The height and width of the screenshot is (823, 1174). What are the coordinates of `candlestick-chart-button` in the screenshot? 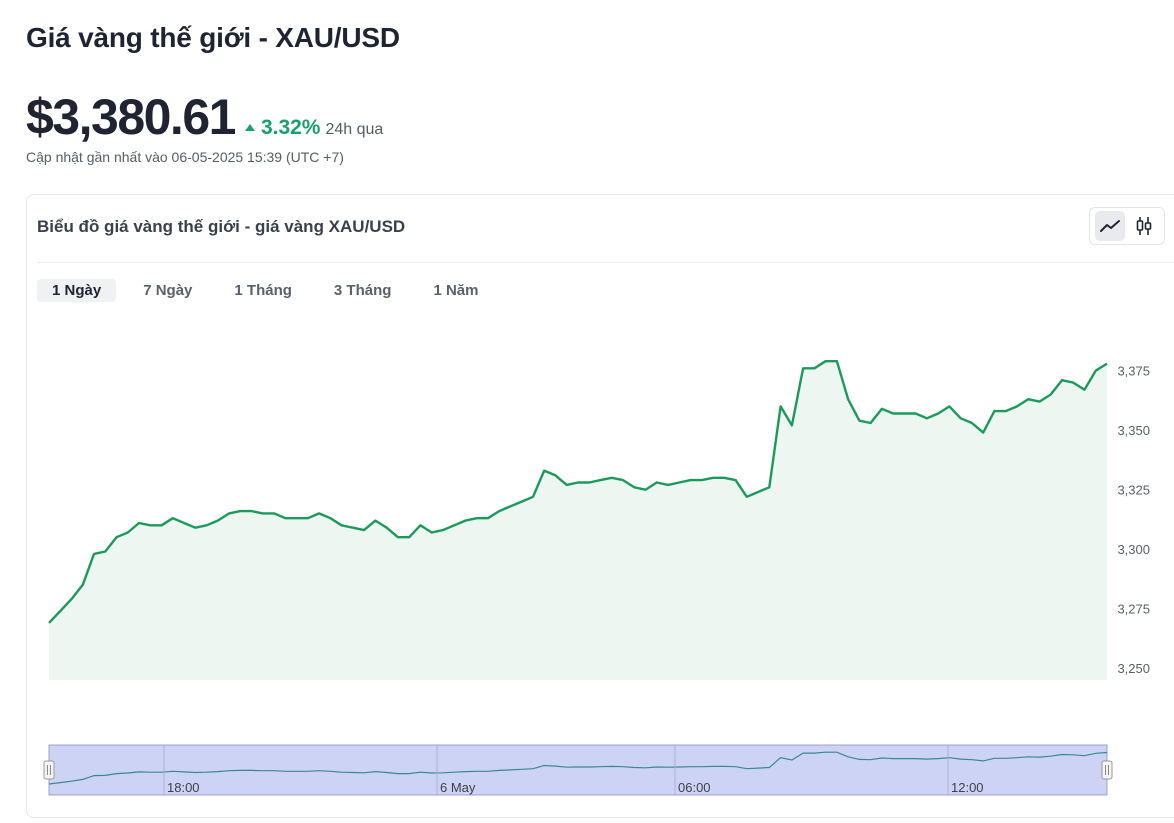 It's located at (1144, 226).